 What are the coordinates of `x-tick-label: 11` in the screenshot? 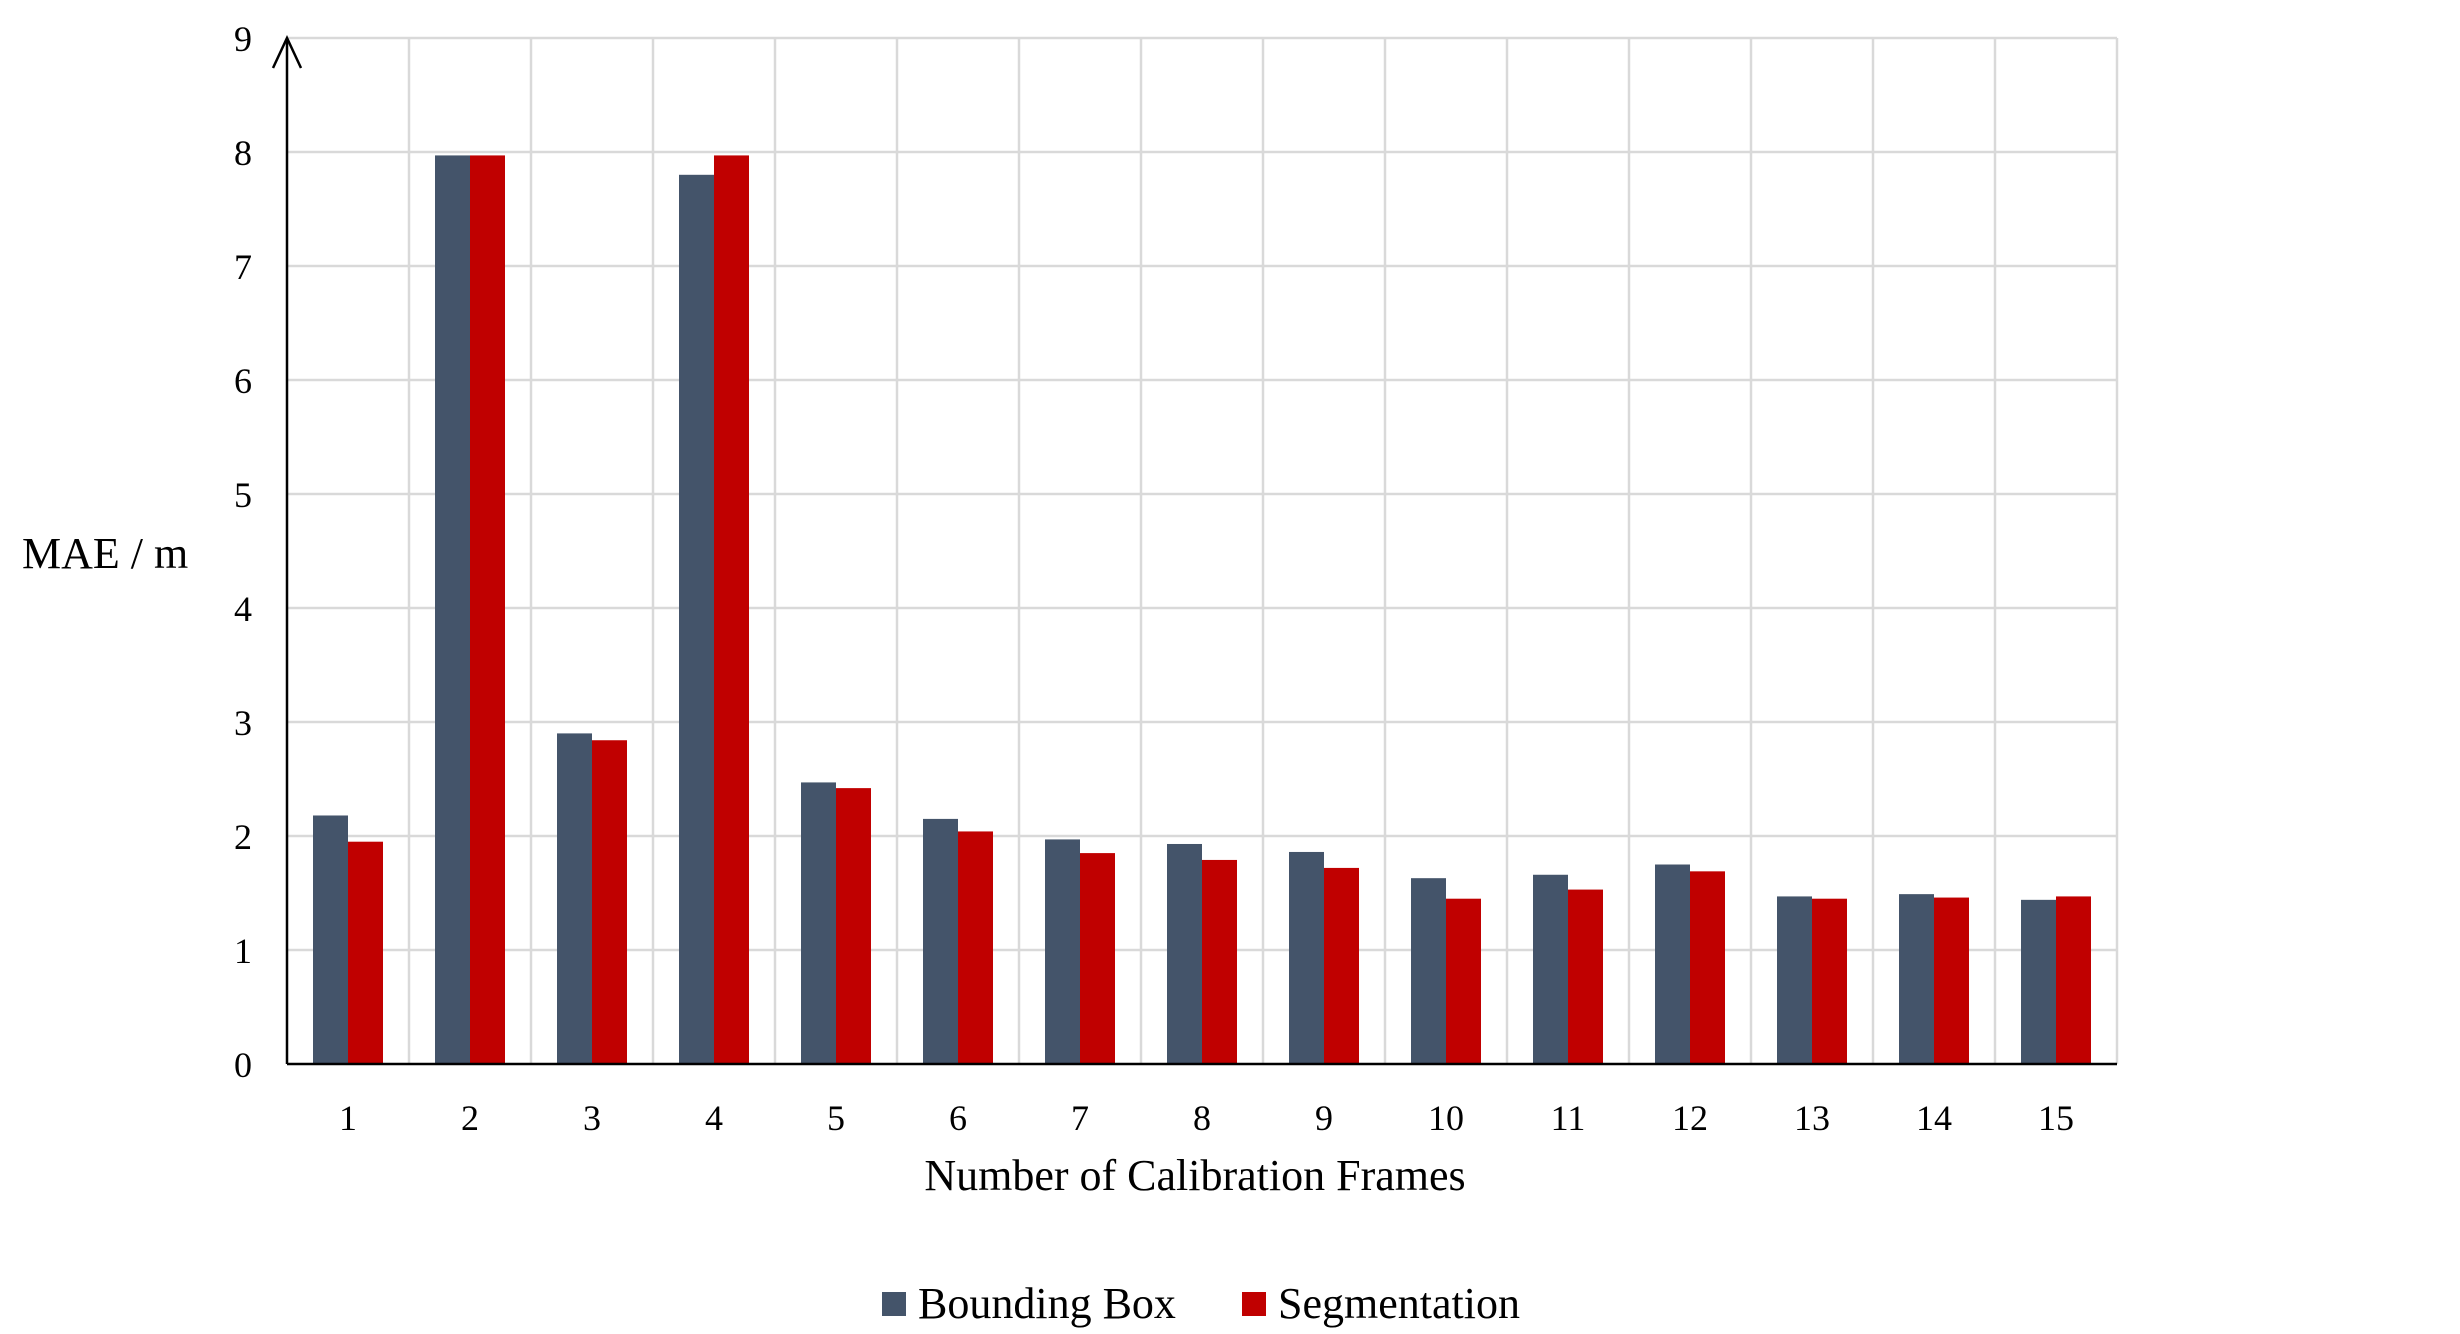 It's located at (1568, 1118).